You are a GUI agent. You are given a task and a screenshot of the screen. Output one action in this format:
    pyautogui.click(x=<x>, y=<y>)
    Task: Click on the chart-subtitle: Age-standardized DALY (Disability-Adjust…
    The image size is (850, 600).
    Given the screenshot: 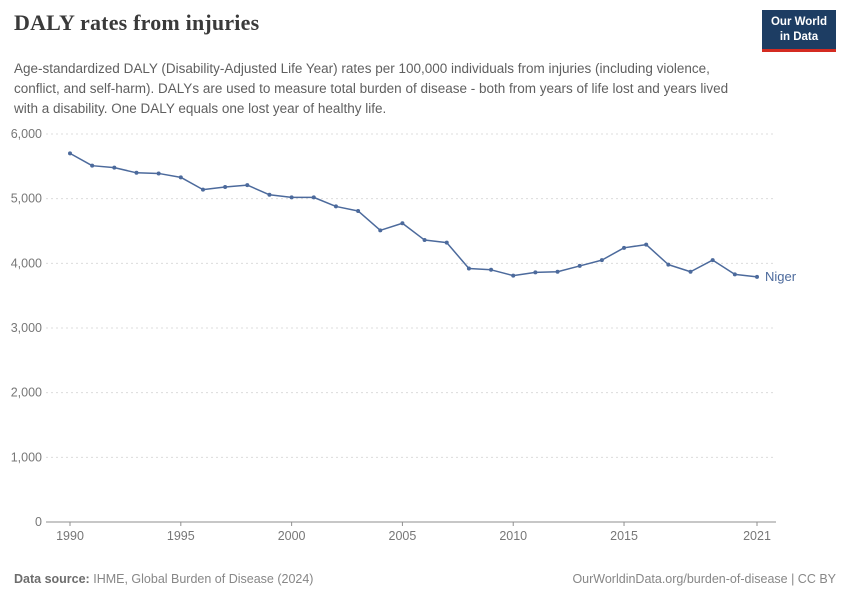 What is the action you would take?
    pyautogui.click(x=371, y=88)
    